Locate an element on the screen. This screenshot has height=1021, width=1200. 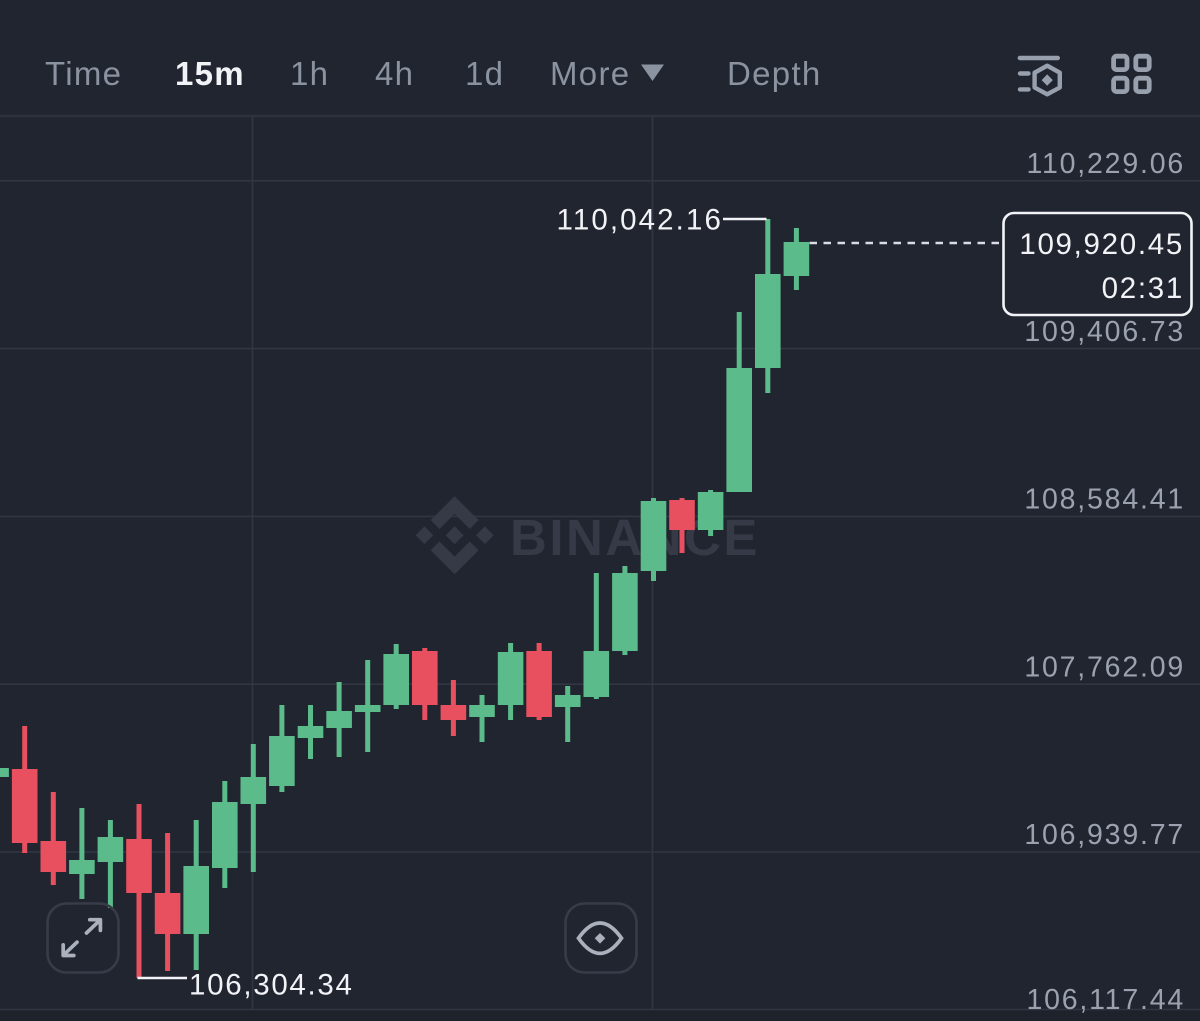
svg-text: 02:31 is located at coordinates (1143, 288).